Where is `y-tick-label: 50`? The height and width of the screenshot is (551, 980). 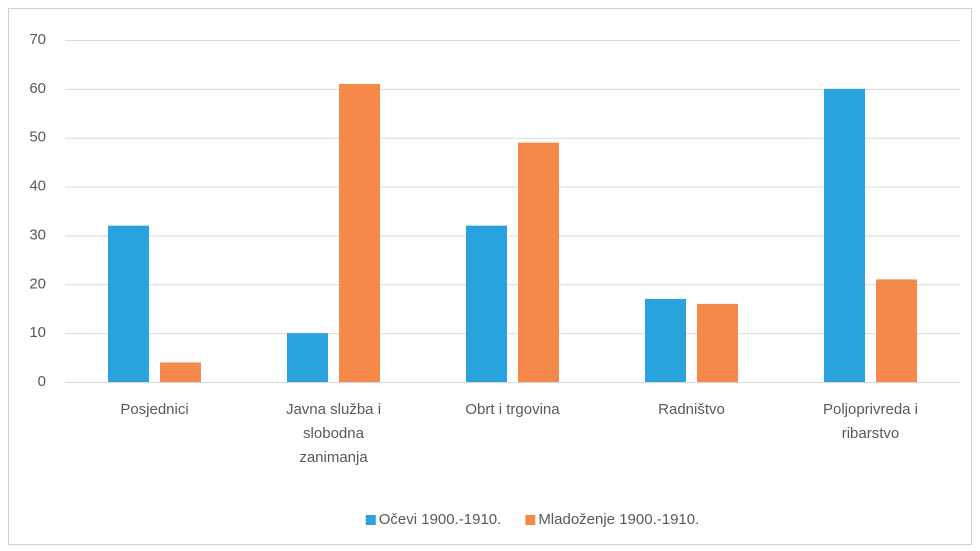 y-tick-label: 50 is located at coordinates (37, 137).